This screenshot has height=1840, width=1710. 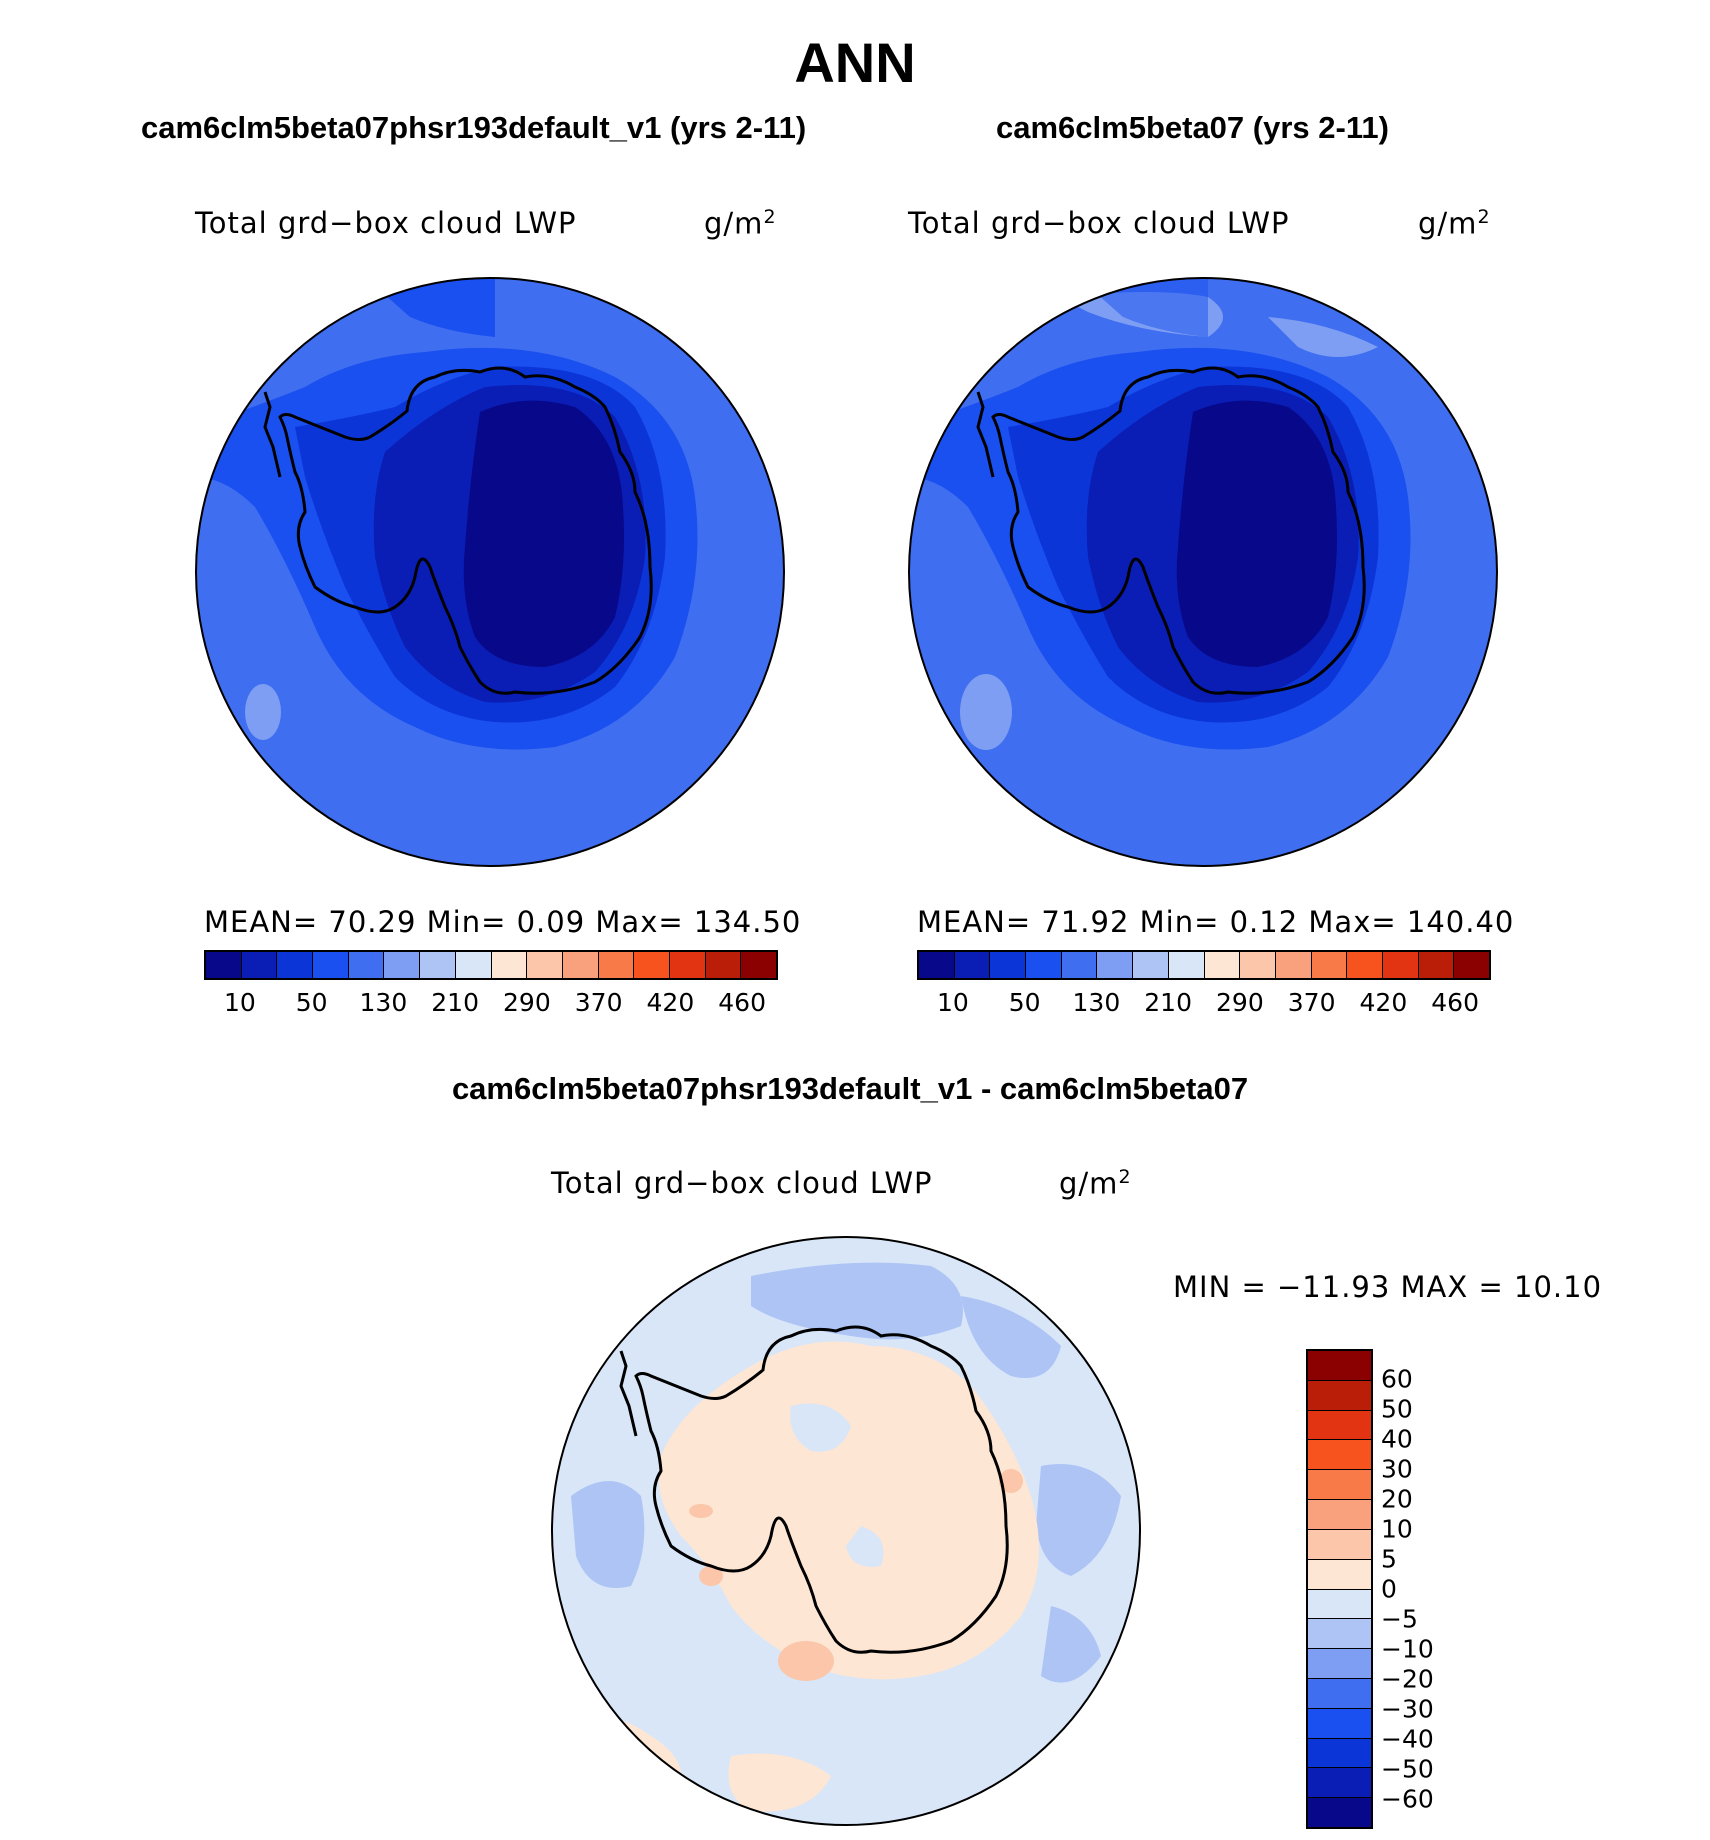 What do you see at coordinates (386, 223) in the screenshot?
I see `panel-1-variable-label: Total grd−box cloud LWP` at bounding box center [386, 223].